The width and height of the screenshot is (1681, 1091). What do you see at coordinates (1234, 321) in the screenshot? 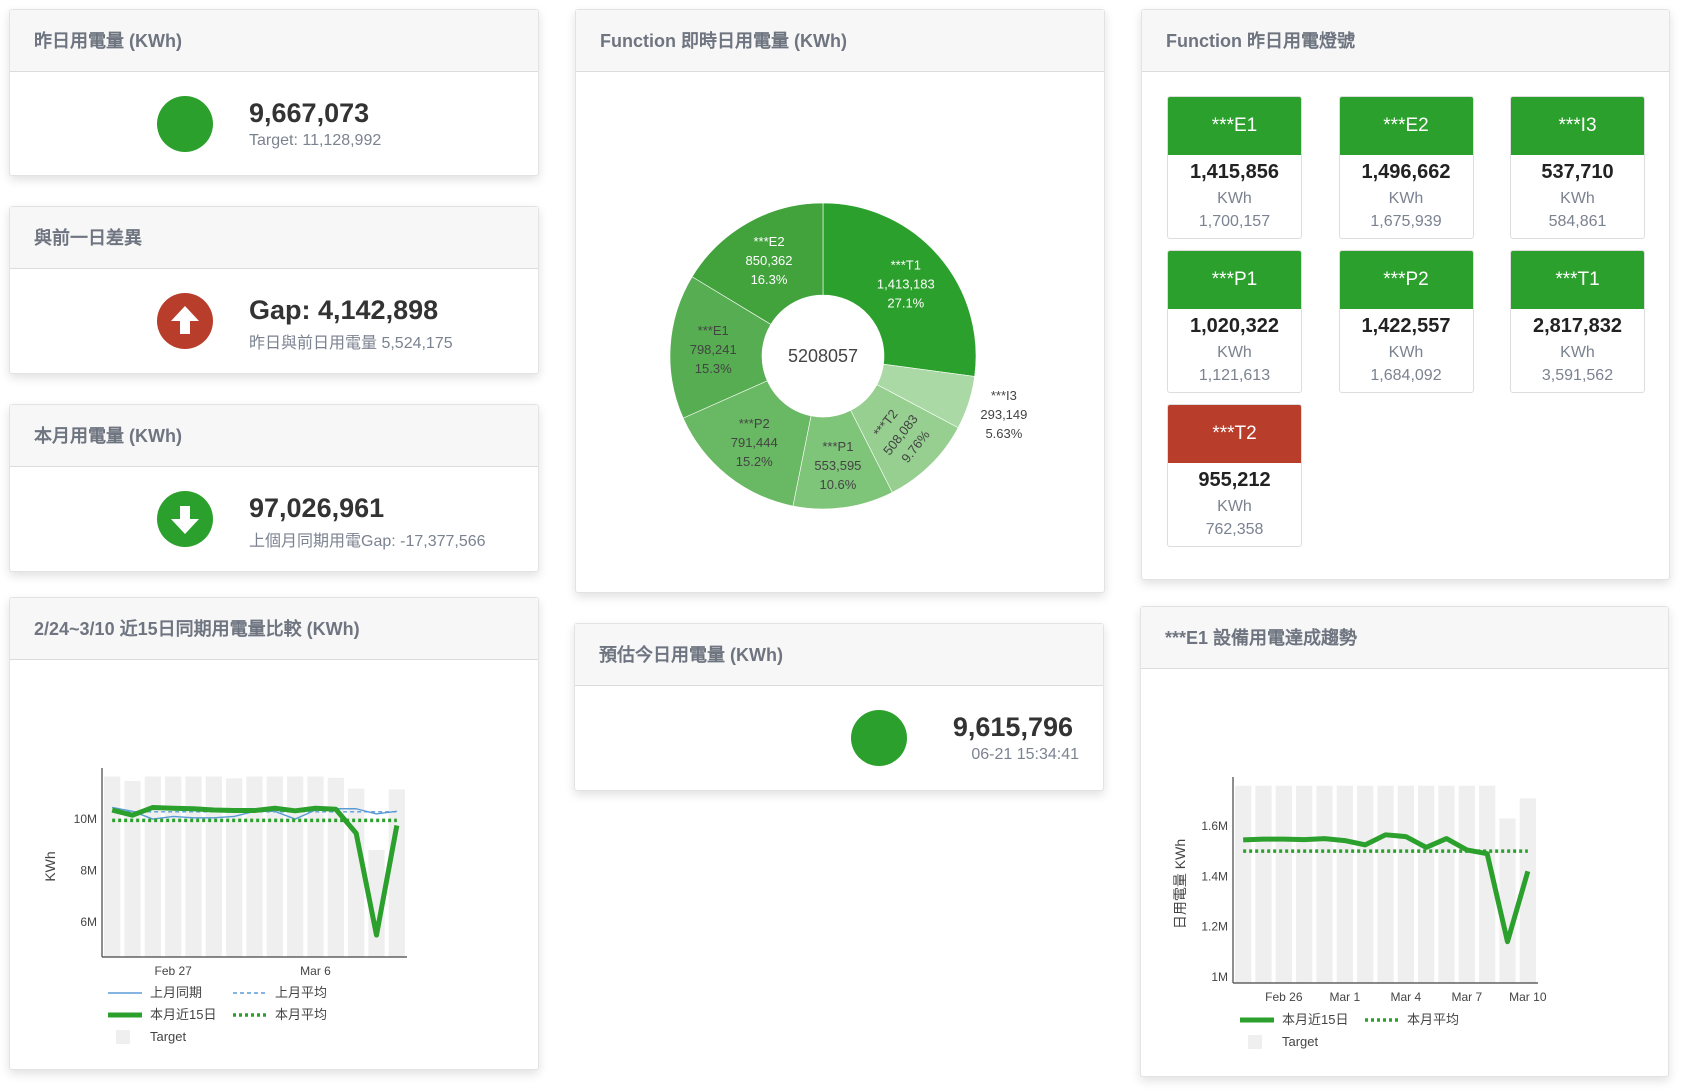
I see `function-tile: ***P1 1,020,322 KWh 1,121,613` at bounding box center [1234, 321].